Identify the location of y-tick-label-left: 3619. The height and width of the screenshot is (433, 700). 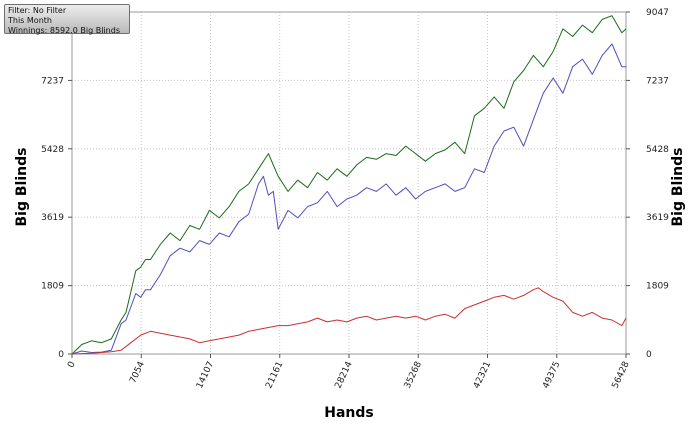
(52, 218).